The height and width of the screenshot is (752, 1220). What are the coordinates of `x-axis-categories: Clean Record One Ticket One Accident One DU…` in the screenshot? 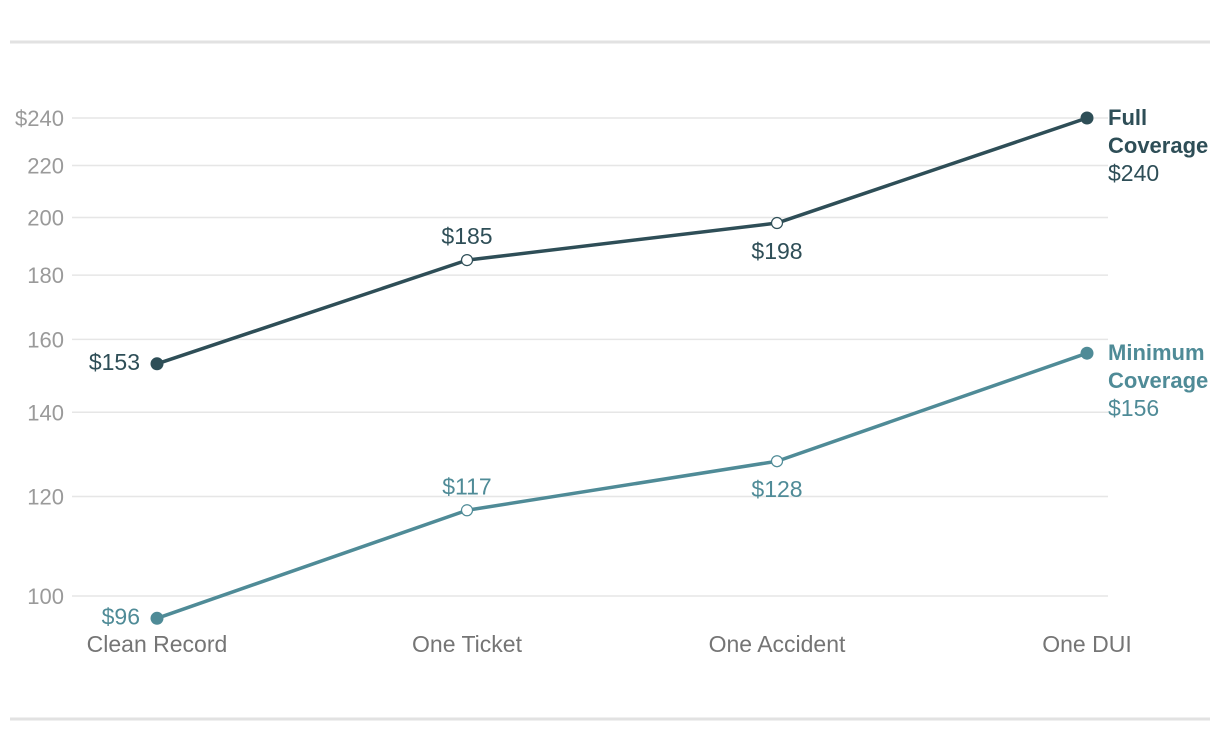 It's located at (609, 644).